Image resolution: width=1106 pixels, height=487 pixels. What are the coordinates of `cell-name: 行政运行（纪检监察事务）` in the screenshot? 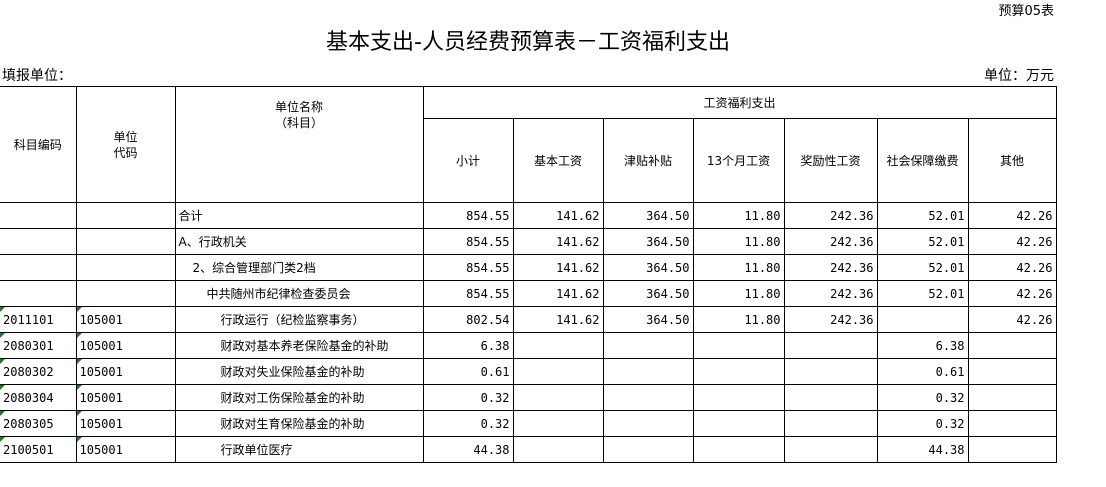 It's located at (299, 319).